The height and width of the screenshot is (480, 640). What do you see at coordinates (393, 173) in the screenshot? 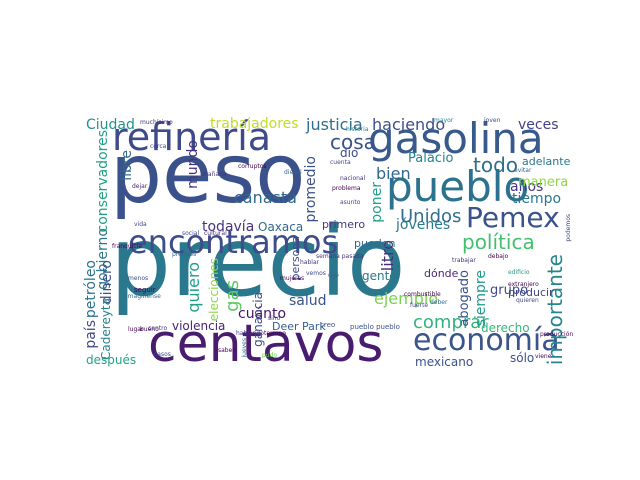
I see `cloud-word: bien` at bounding box center [393, 173].